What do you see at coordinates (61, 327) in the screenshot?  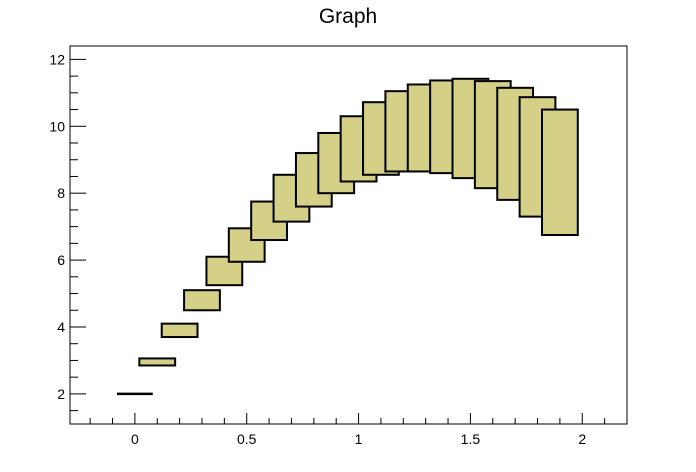 I see `y-tick-label-1: 4` at bounding box center [61, 327].